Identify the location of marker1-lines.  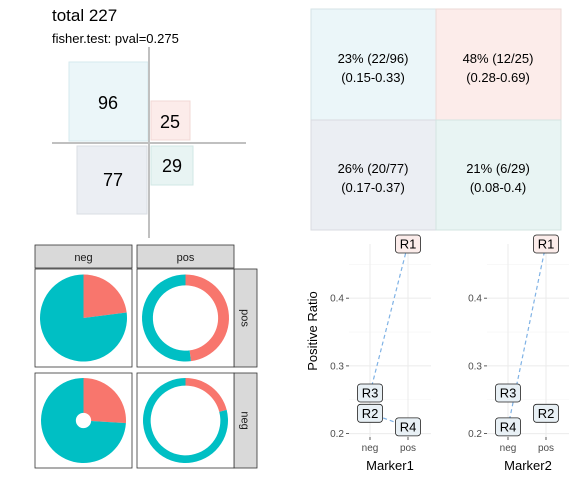
(389, 335).